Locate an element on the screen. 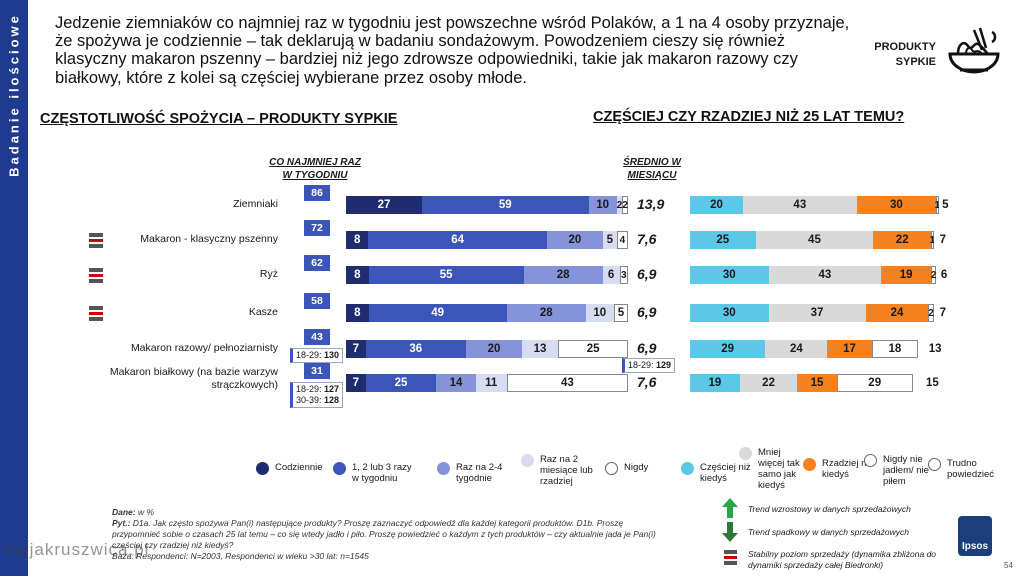 The image size is (1024, 576). watermark: mojakruszwica.pl is located at coordinates (77, 549).